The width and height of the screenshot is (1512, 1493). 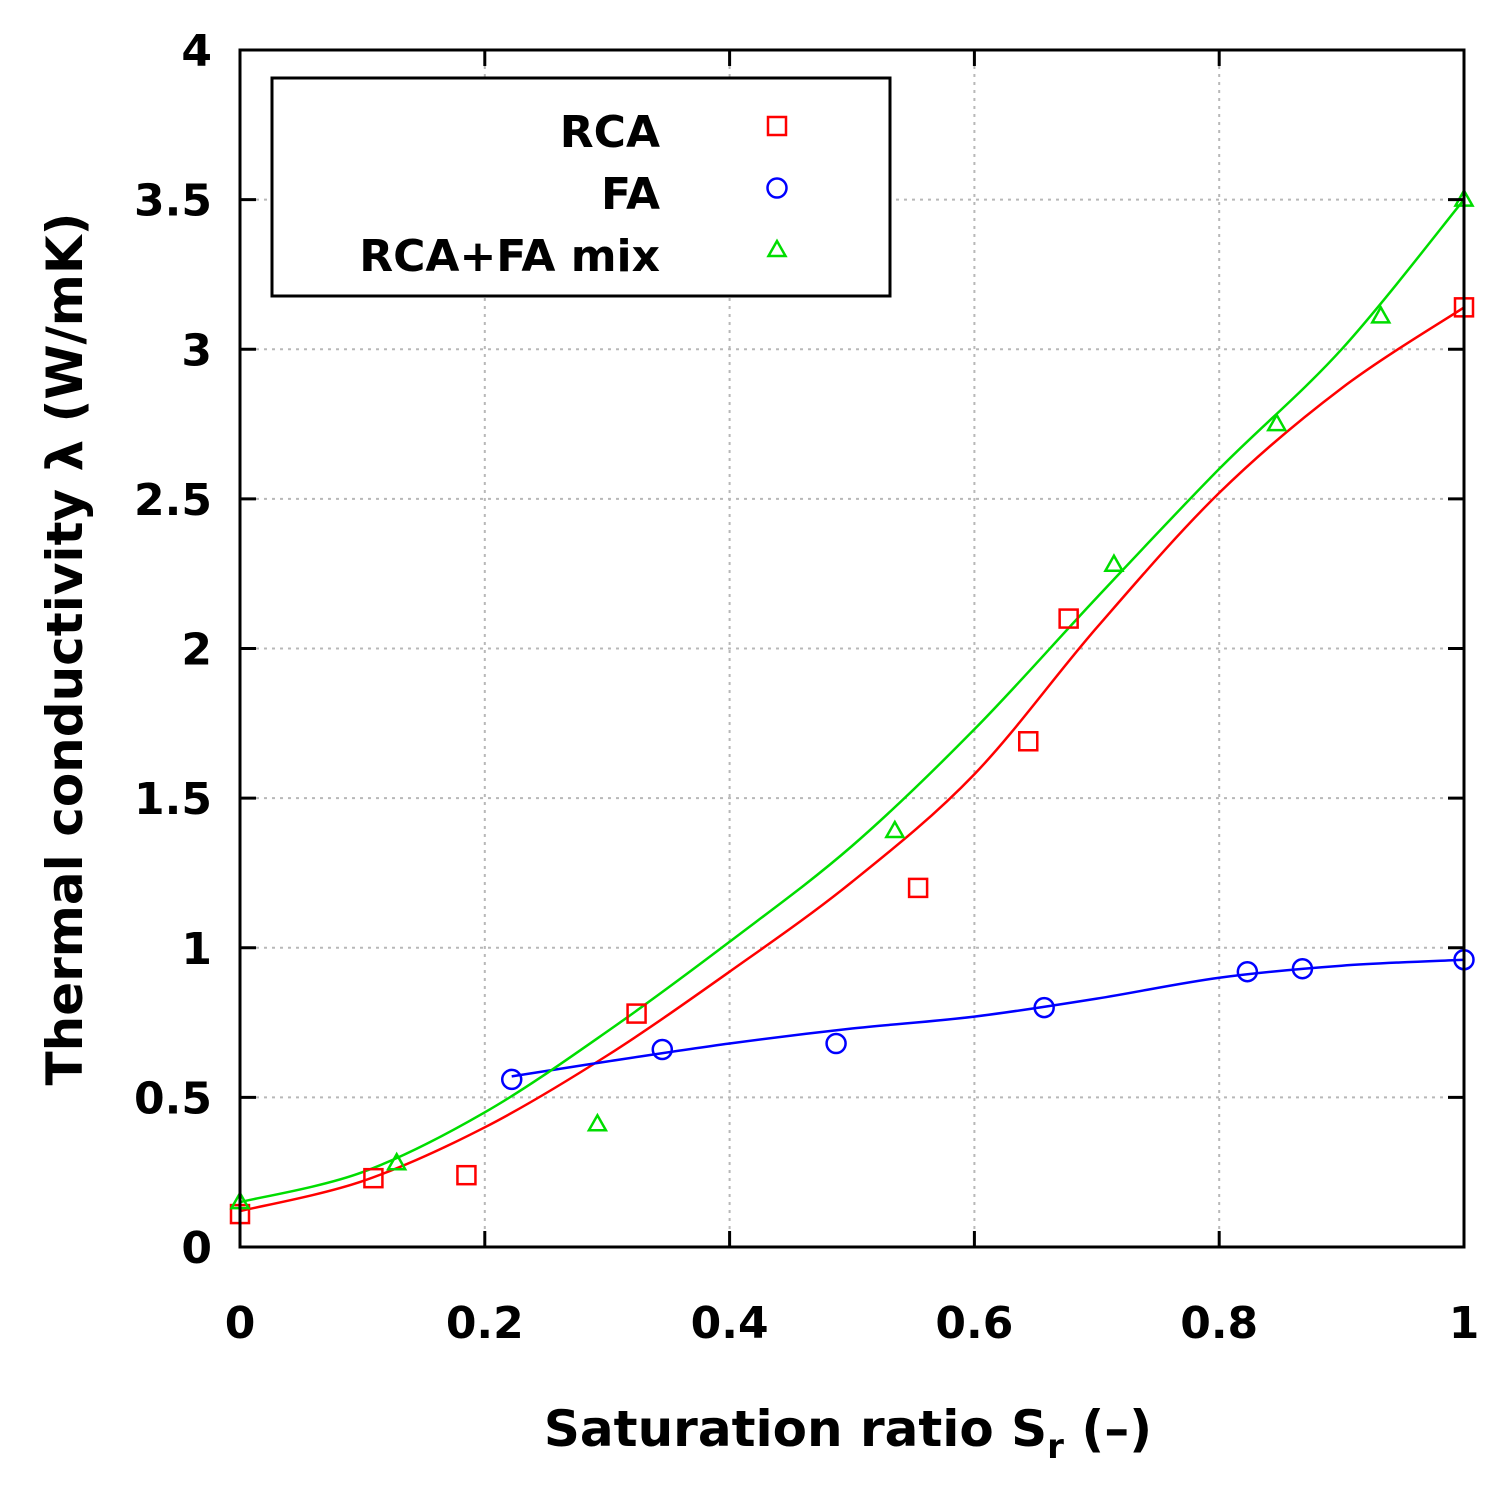 I want to click on y-axis-label: Thermal conductivity λ (W/mK), so click(x=65, y=649).